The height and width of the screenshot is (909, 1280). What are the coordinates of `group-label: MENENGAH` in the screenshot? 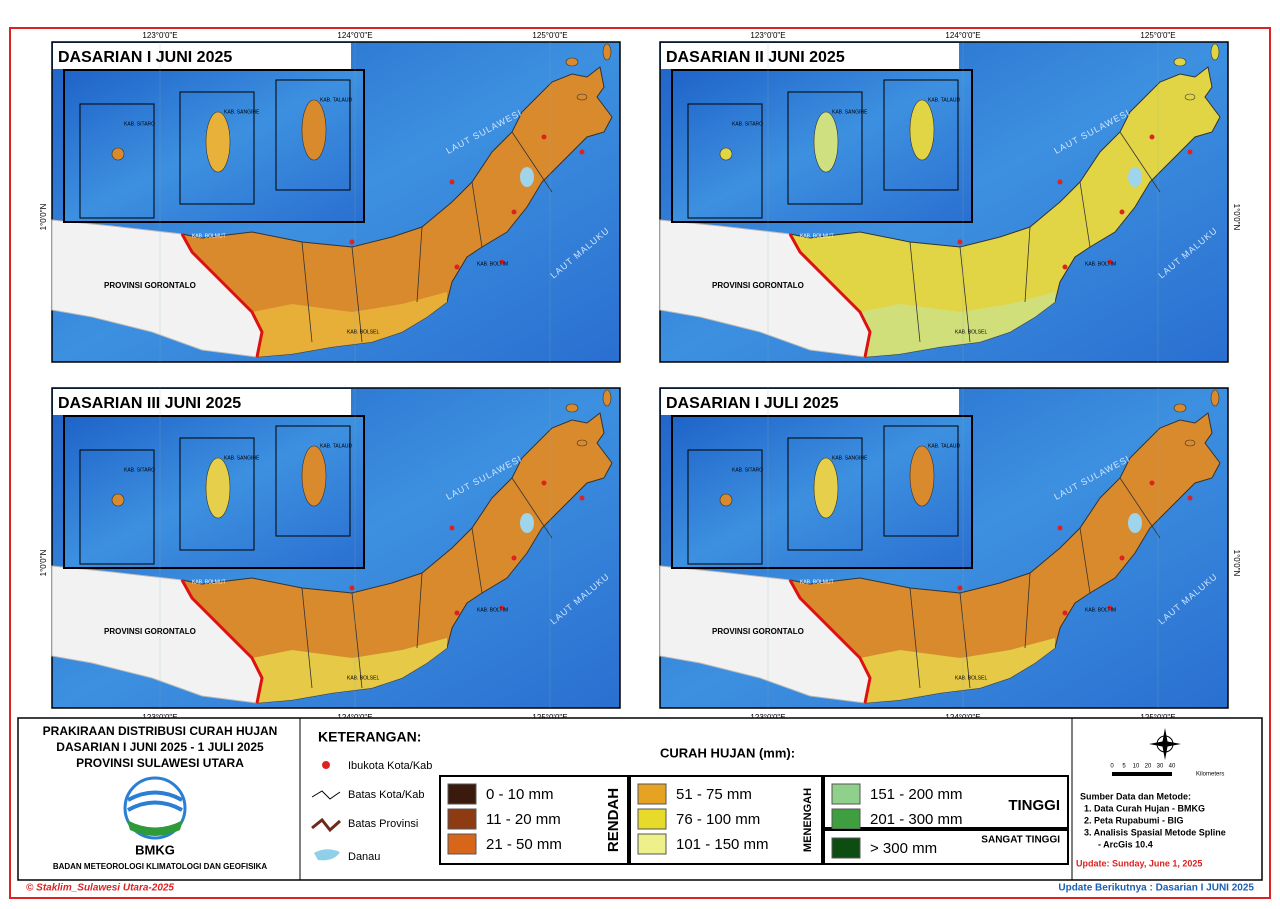 It's located at (808, 820).